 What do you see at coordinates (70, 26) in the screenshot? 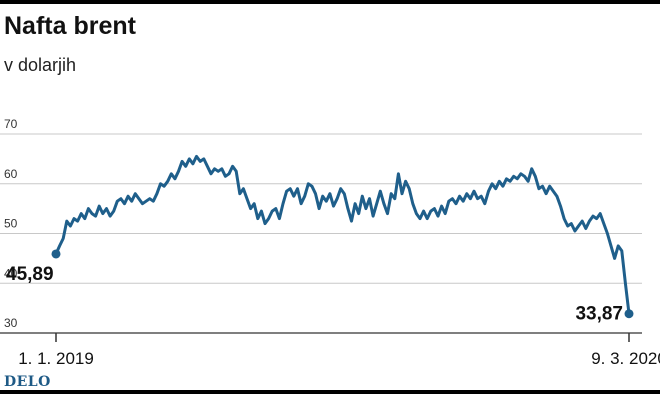
I see `chart-title: Nafta brent` at bounding box center [70, 26].